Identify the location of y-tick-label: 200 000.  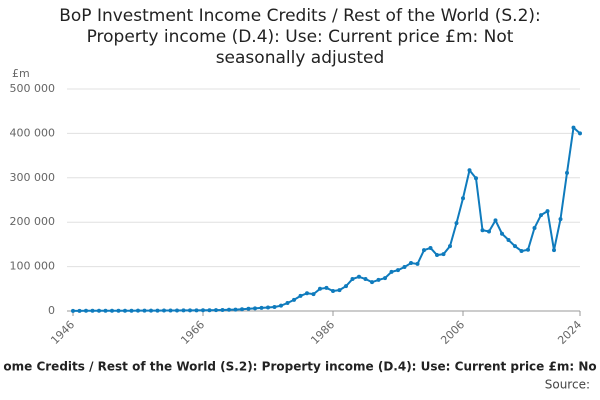
(33, 221).